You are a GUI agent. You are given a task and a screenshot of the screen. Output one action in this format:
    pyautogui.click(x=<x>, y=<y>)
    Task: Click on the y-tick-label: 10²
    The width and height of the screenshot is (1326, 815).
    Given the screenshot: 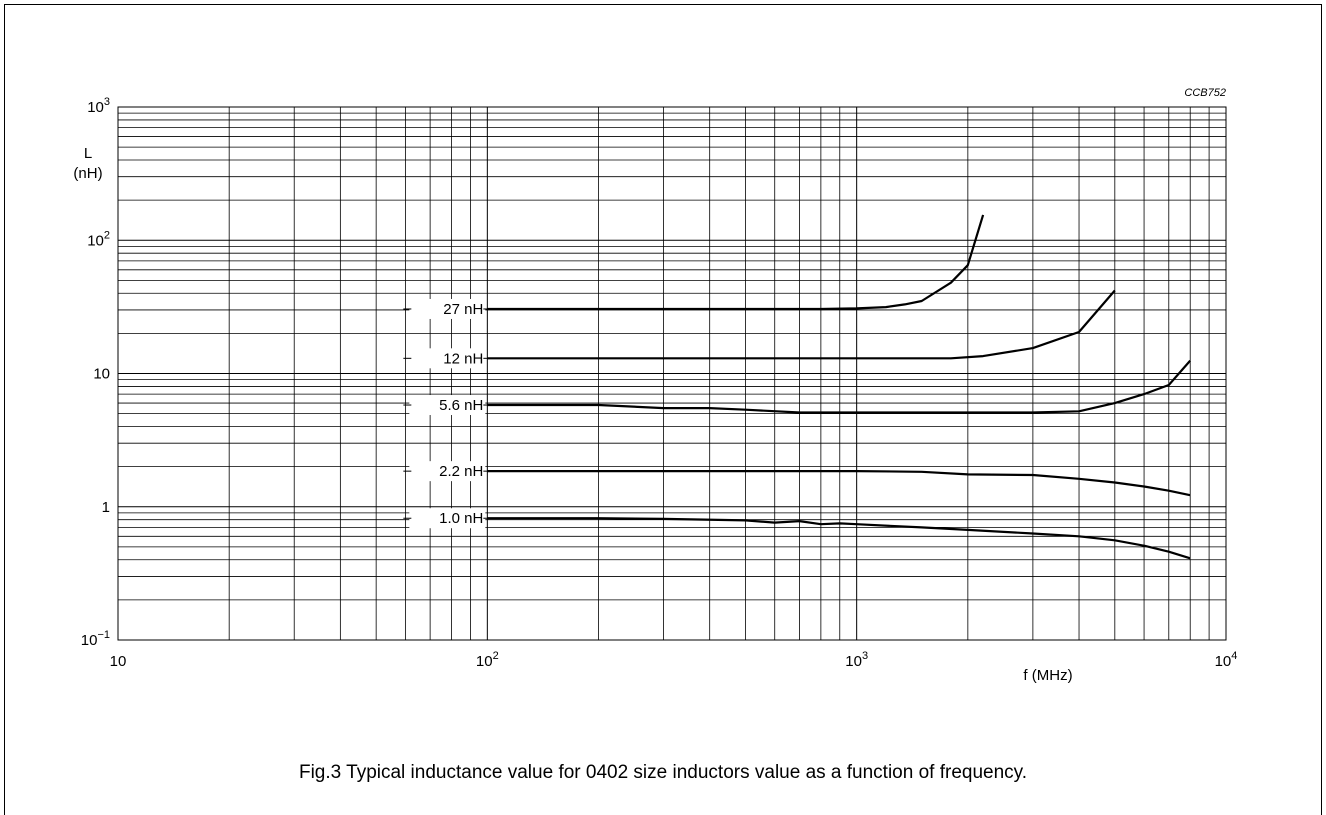 What is the action you would take?
    pyautogui.click(x=98, y=239)
    